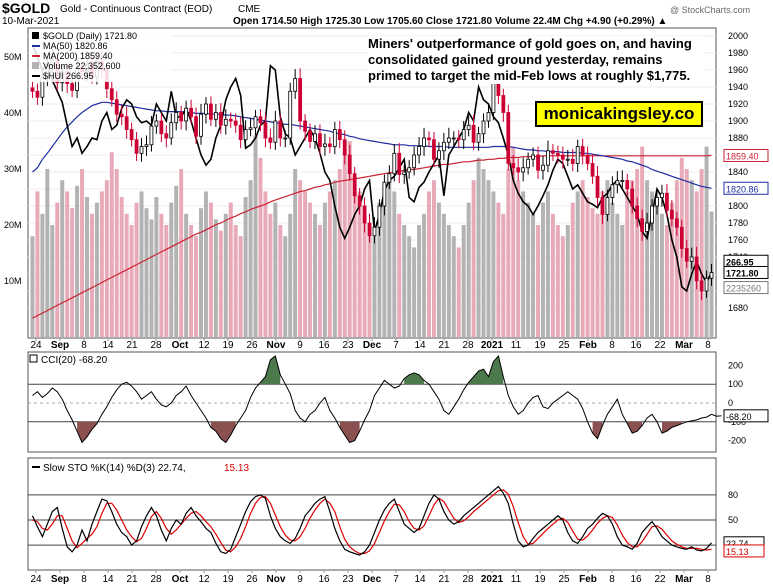 The image size is (773, 587). What do you see at coordinates (738, 104) in the screenshot?
I see `price-tick-label: 1920` at bounding box center [738, 104].